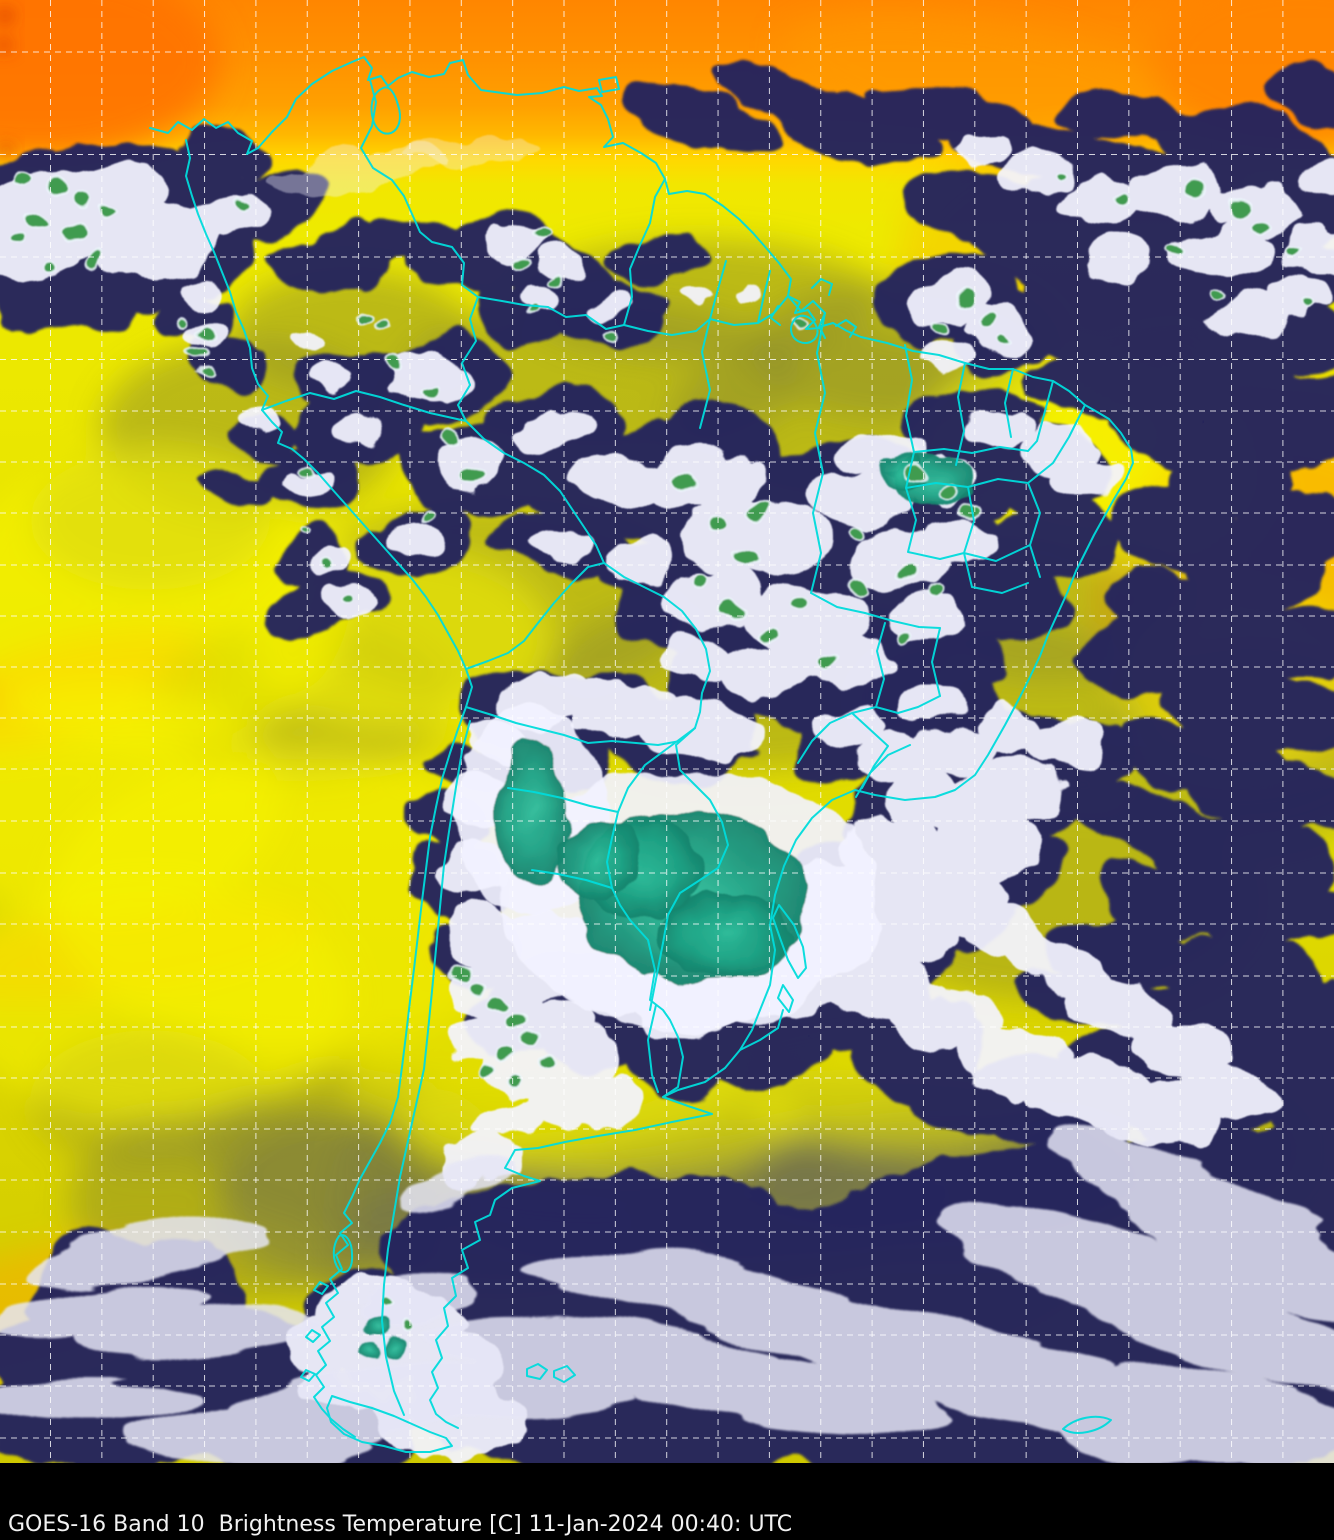 This screenshot has height=1540, width=1334. What do you see at coordinates (789, 958) in the screenshot?
I see `lagoa-dos-patos` at bounding box center [789, 958].